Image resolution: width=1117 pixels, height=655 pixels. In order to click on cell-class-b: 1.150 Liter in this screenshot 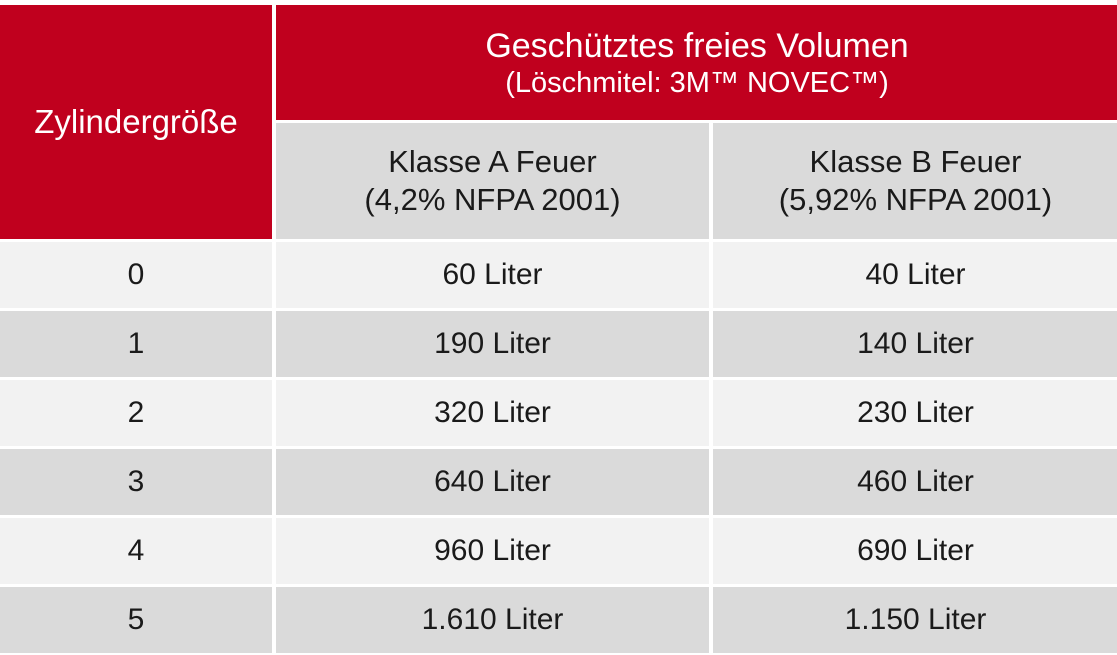, I will do `click(915, 620)`.